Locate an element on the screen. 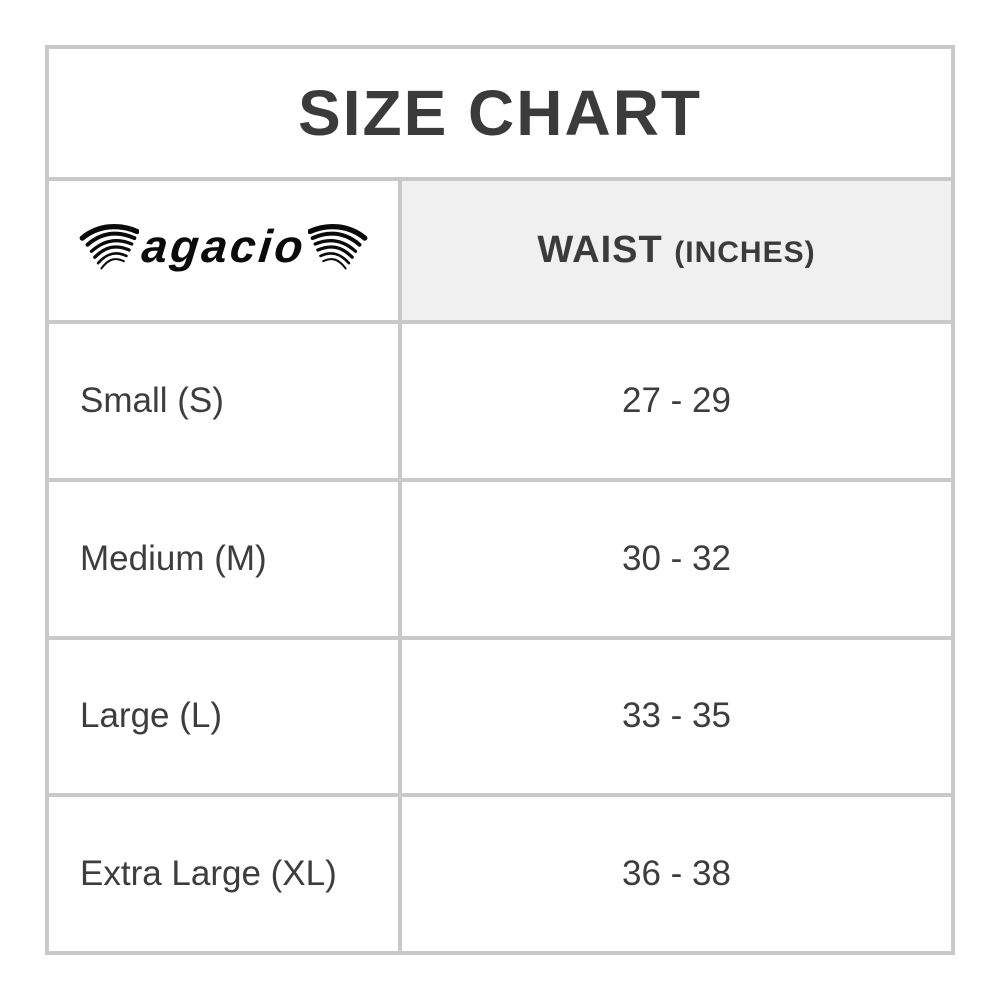  size-label: Large (L) is located at coordinates (223, 716).